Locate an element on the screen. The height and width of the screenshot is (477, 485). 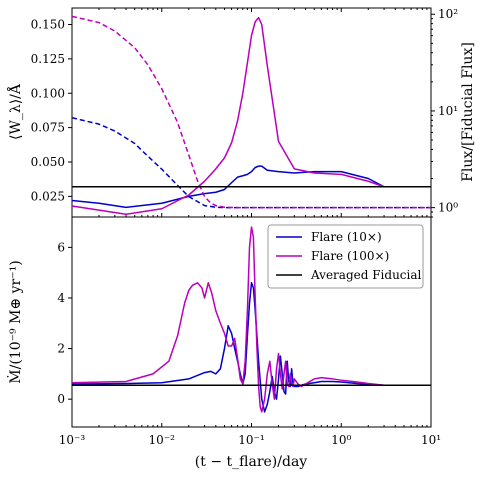
legend-label-flare-10x: Flare (10×) is located at coordinates (346, 237).